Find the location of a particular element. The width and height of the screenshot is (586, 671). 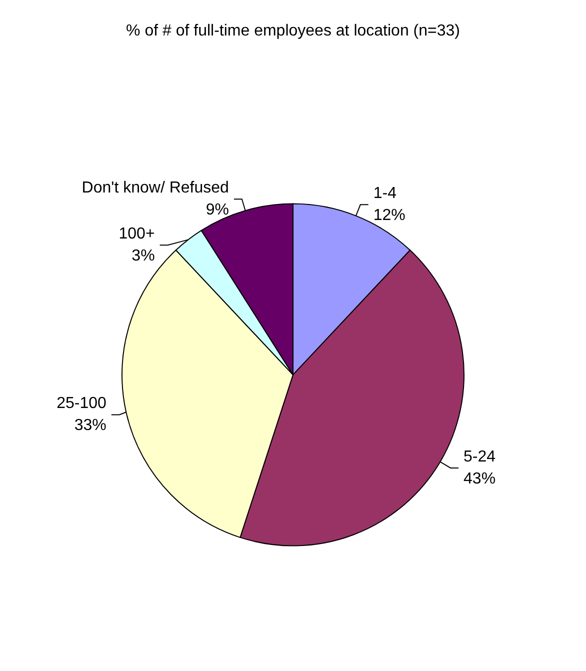

data-label: 43% is located at coordinates (480, 479).